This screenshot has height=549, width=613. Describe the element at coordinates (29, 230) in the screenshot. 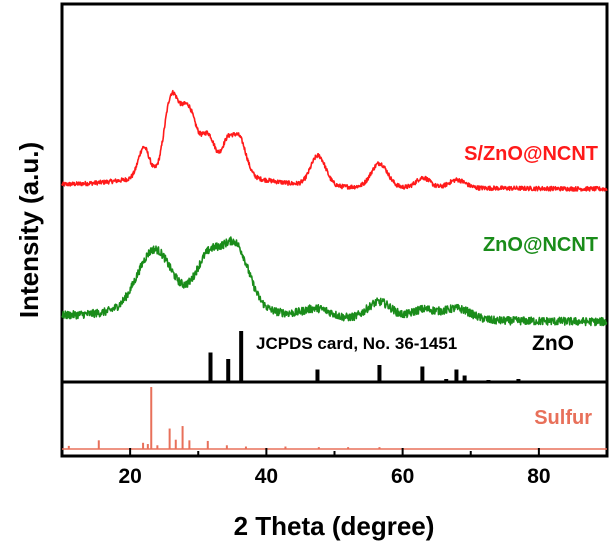

I see `y-axis-title: Intensity (a.u.)` at that location.